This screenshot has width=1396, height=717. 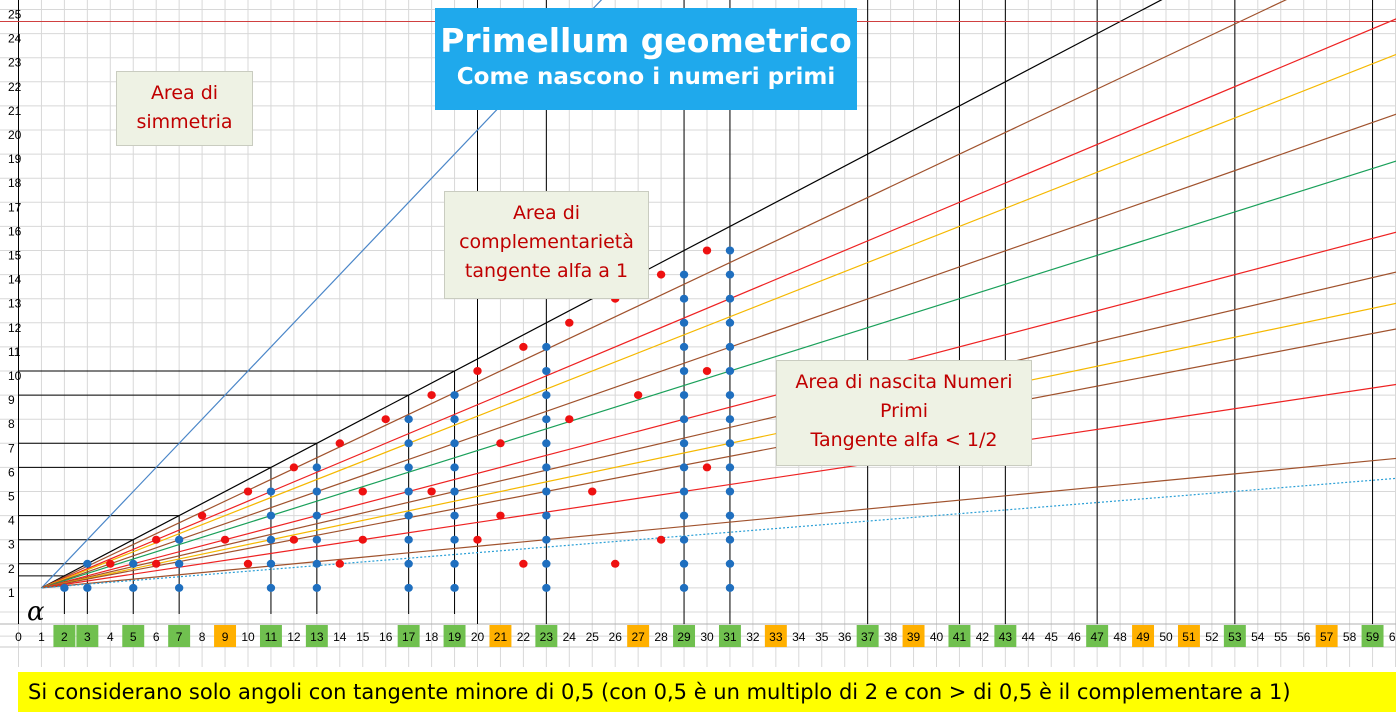 What do you see at coordinates (15, 63) in the screenshot?
I see `y-tick-label: 23` at bounding box center [15, 63].